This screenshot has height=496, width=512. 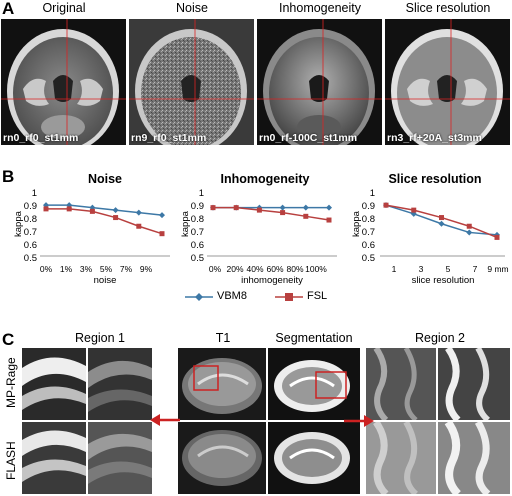 I want to click on series-line-vbm8, so click(x=104, y=210).